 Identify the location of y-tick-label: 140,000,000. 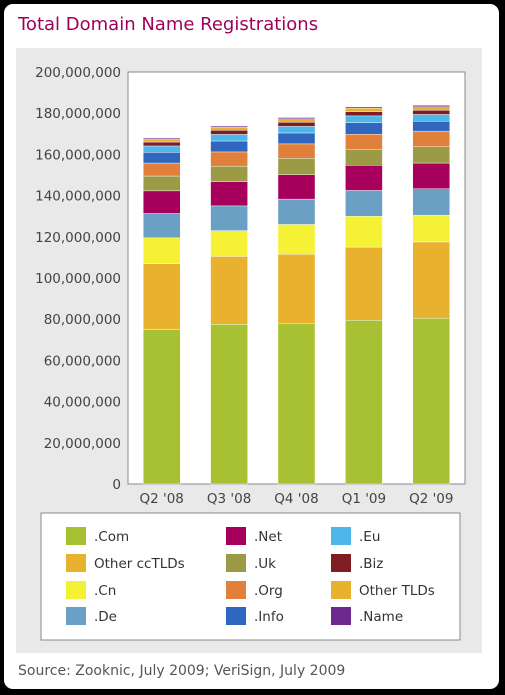
(78, 197).